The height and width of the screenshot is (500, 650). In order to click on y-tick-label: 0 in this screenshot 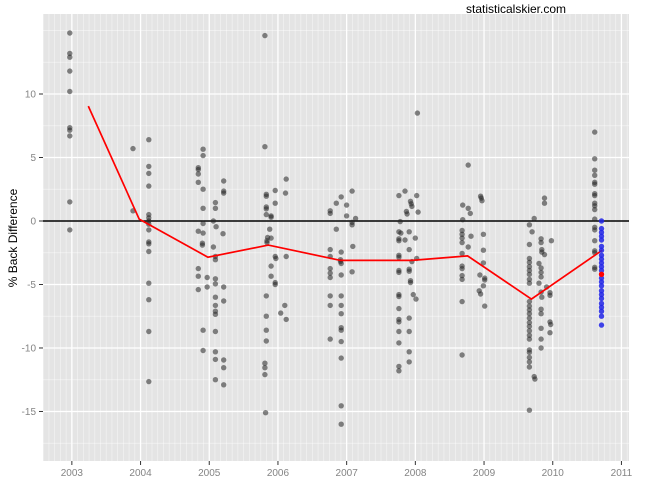, I will do `click(33, 221)`.